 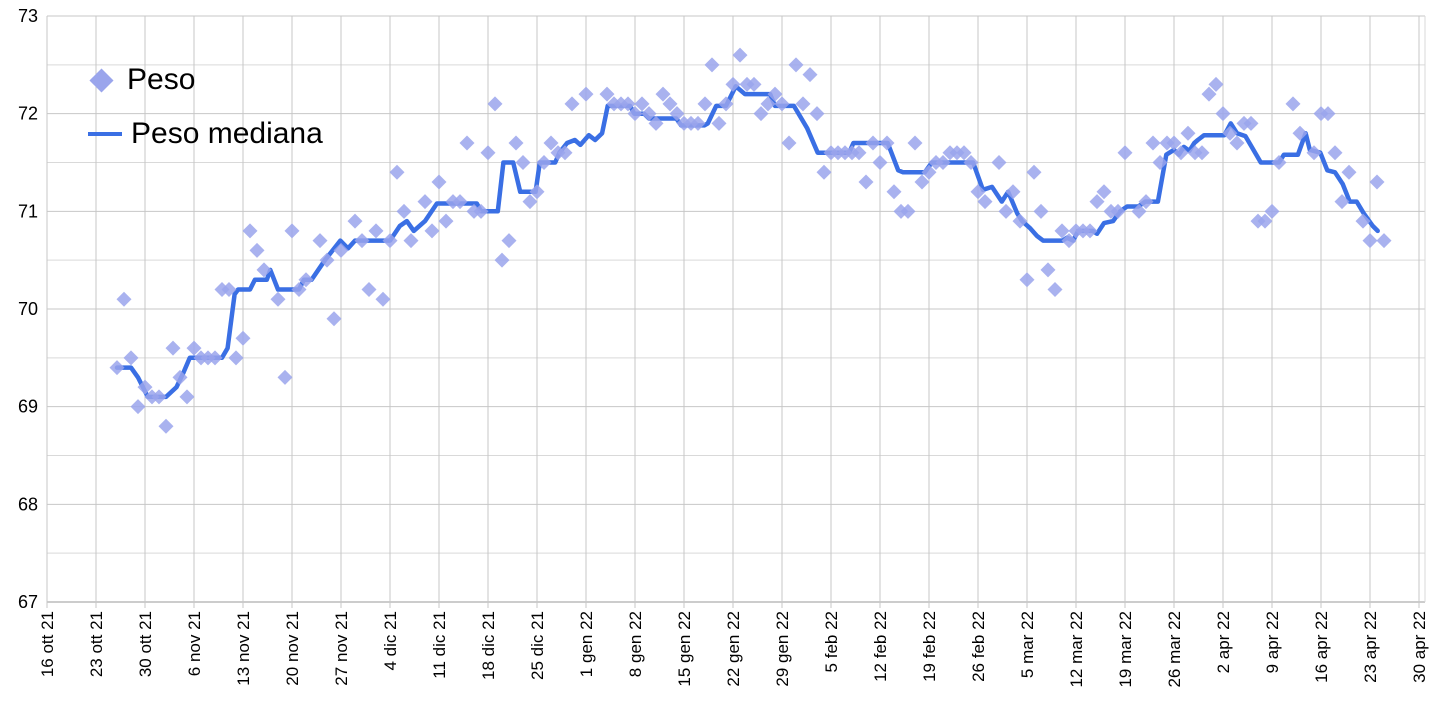 What do you see at coordinates (243, 648) in the screenshot?
I see `x-tick-label: 13 nov 21` at bounding box center [243, 648].